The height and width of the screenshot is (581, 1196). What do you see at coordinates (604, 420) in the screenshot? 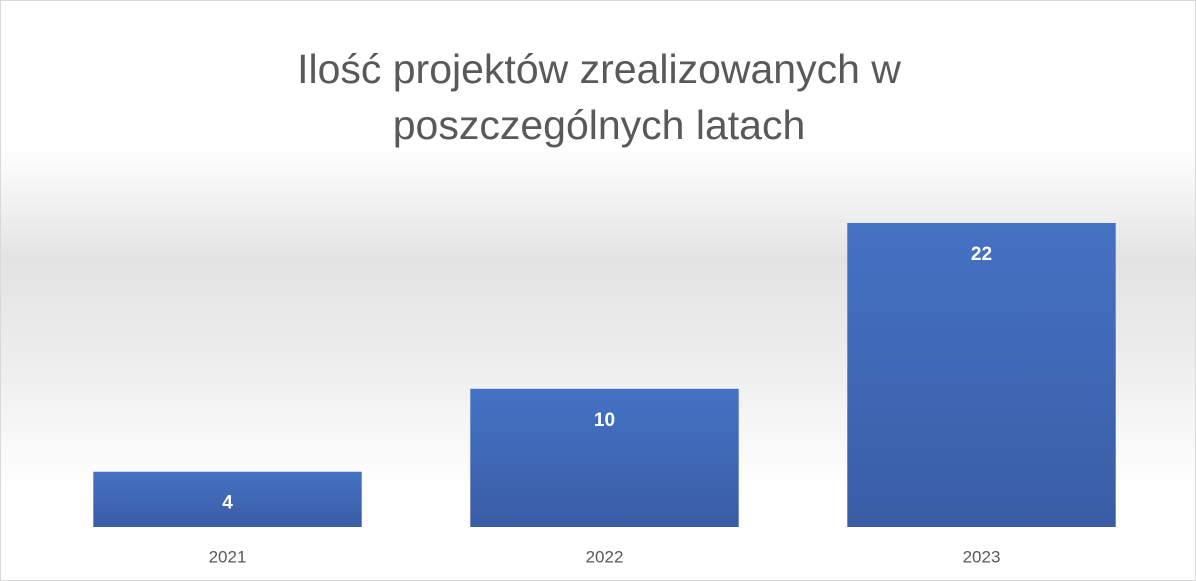
I see `data-label: 10` at bounding box center [604, 420].